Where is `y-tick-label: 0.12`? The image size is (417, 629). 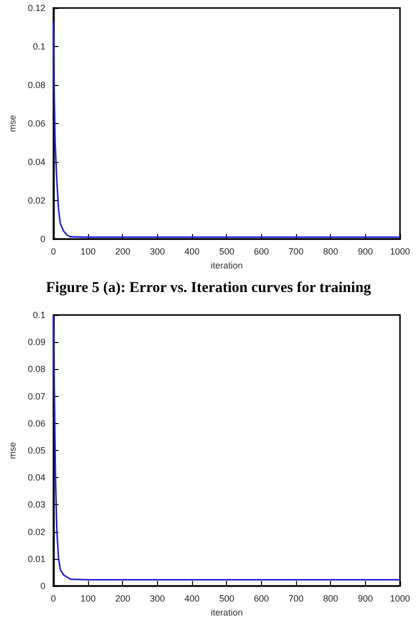 y-tick-label: 0.12 is located at coordinates (37, 8).